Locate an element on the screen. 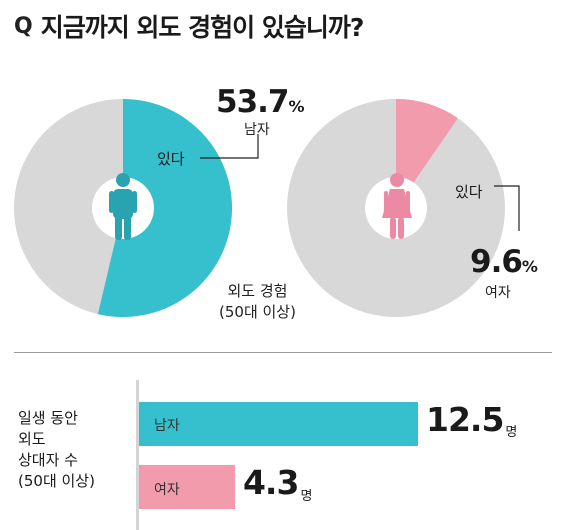 The image size is (565, 530). female-percent-unit: % is located at coordinates (529, 266).